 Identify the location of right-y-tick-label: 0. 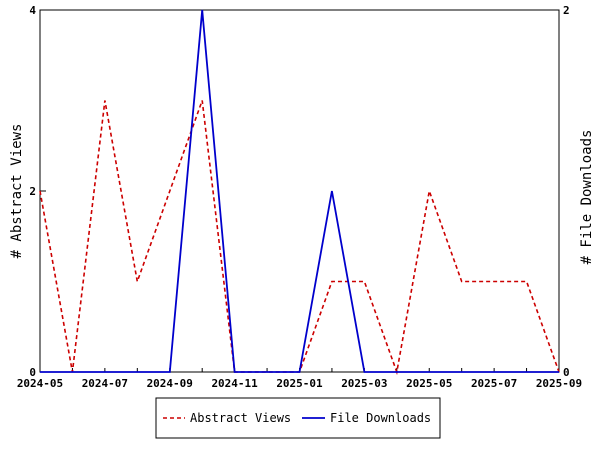
(566, 372).